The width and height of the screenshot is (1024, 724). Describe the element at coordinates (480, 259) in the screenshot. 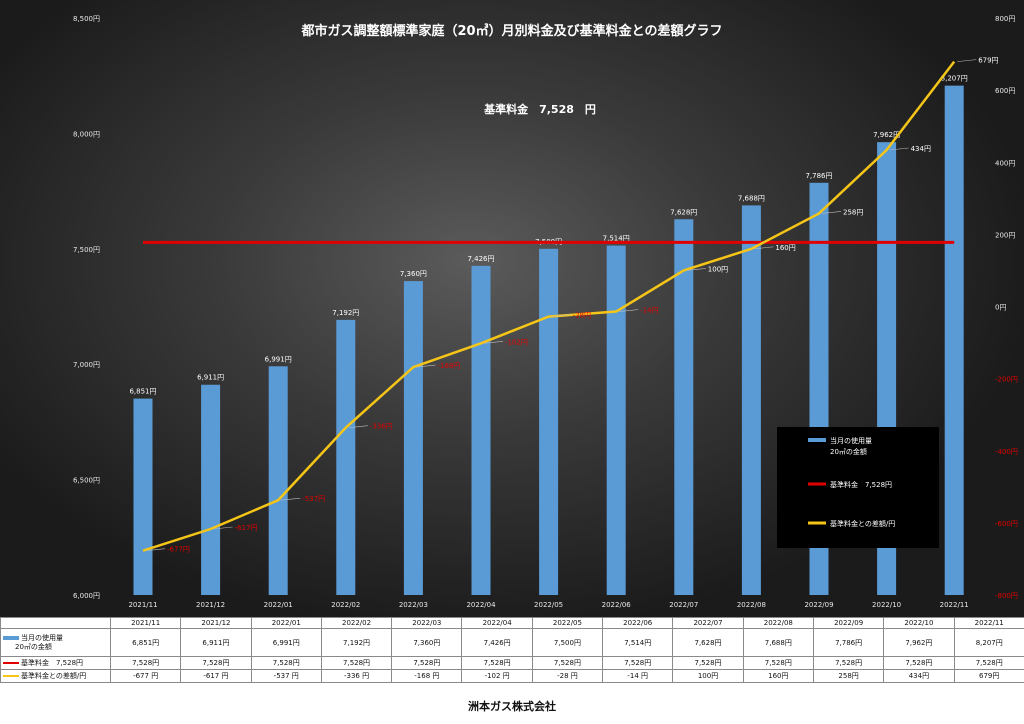

I see `bar-value-label: 7,426円` at that location.